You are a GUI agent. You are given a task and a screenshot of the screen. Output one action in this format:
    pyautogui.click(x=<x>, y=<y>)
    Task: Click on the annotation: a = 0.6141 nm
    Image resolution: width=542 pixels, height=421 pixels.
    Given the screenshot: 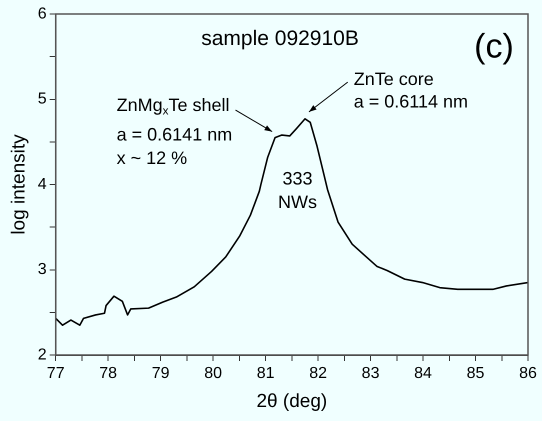 What is the action you would take?
    pyautogui.click(x=174, y=134)
    